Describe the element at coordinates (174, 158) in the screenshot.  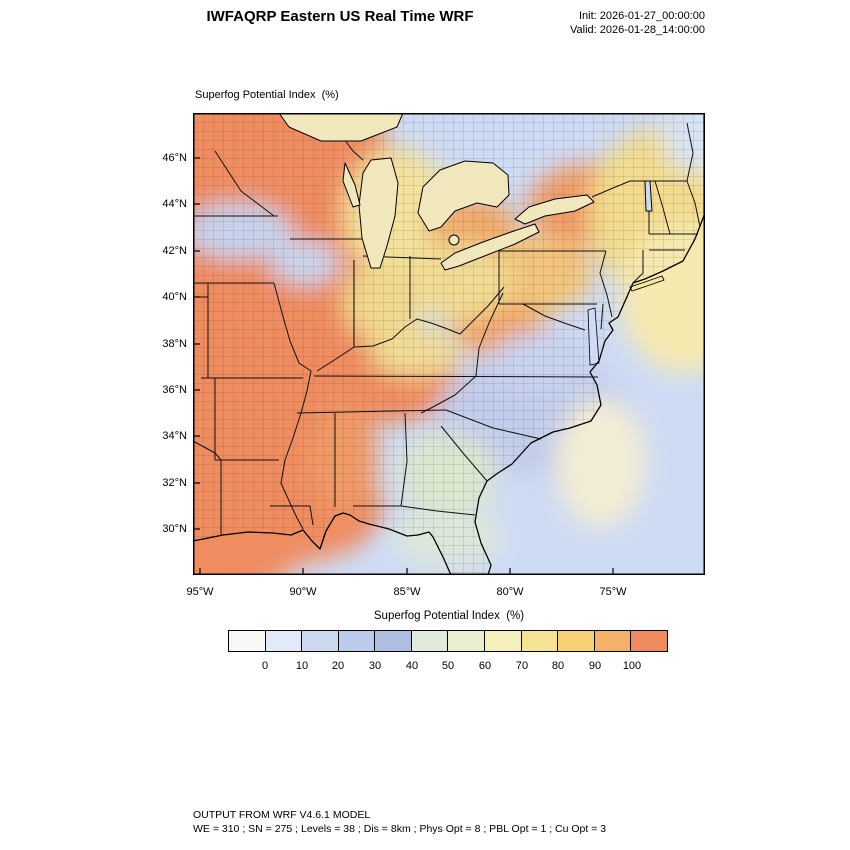
I see `lat-label-46n: 46°N` at that location.